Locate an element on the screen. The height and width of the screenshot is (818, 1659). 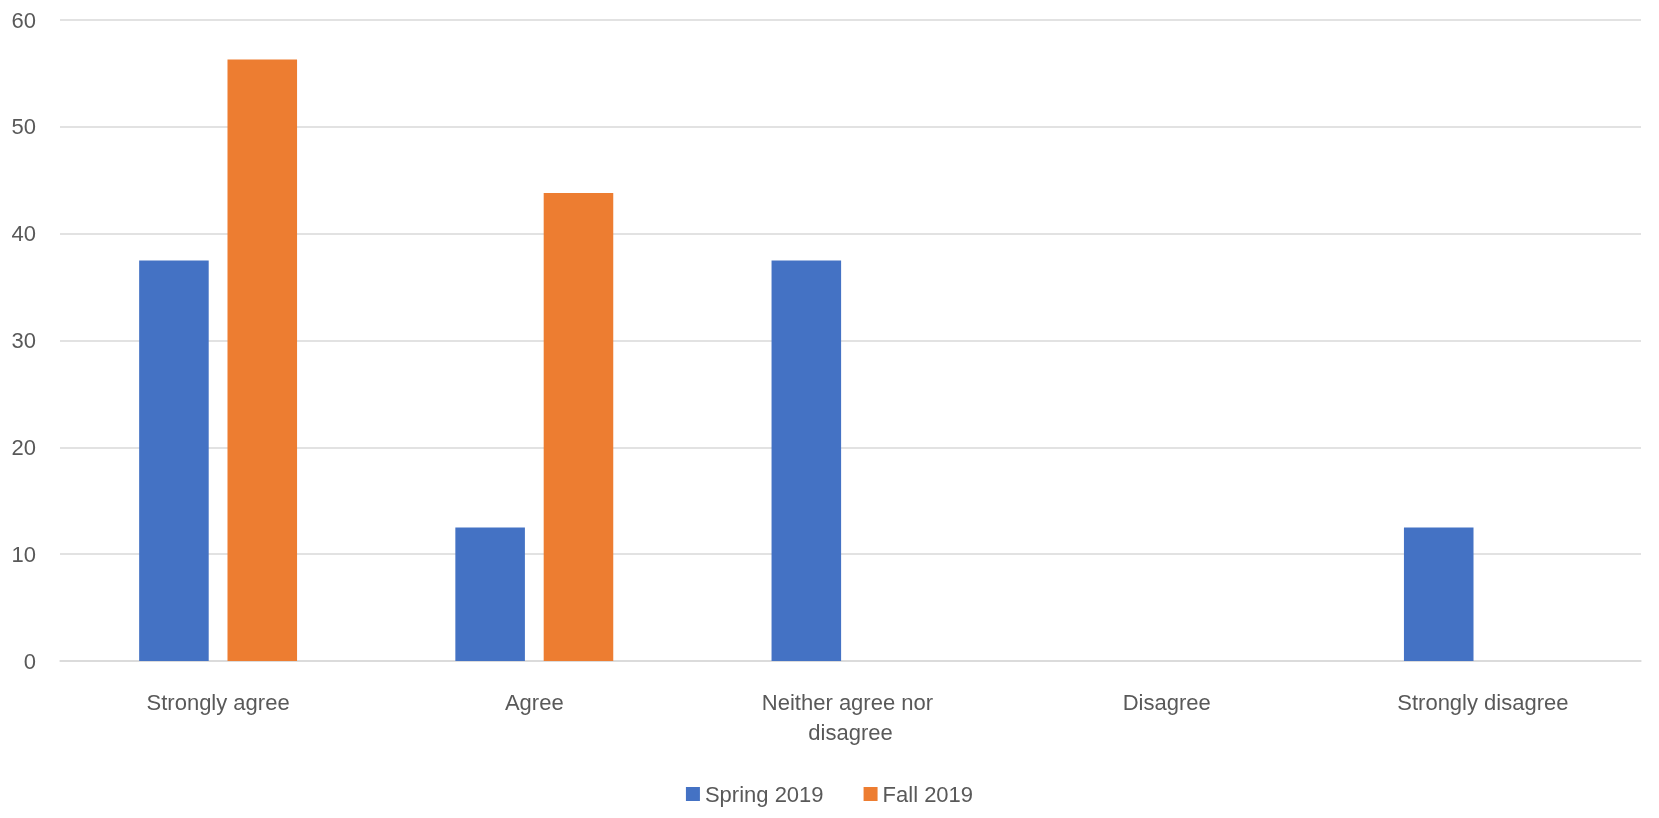
y-tick-label: 20 is located at coordinates (23, 447).